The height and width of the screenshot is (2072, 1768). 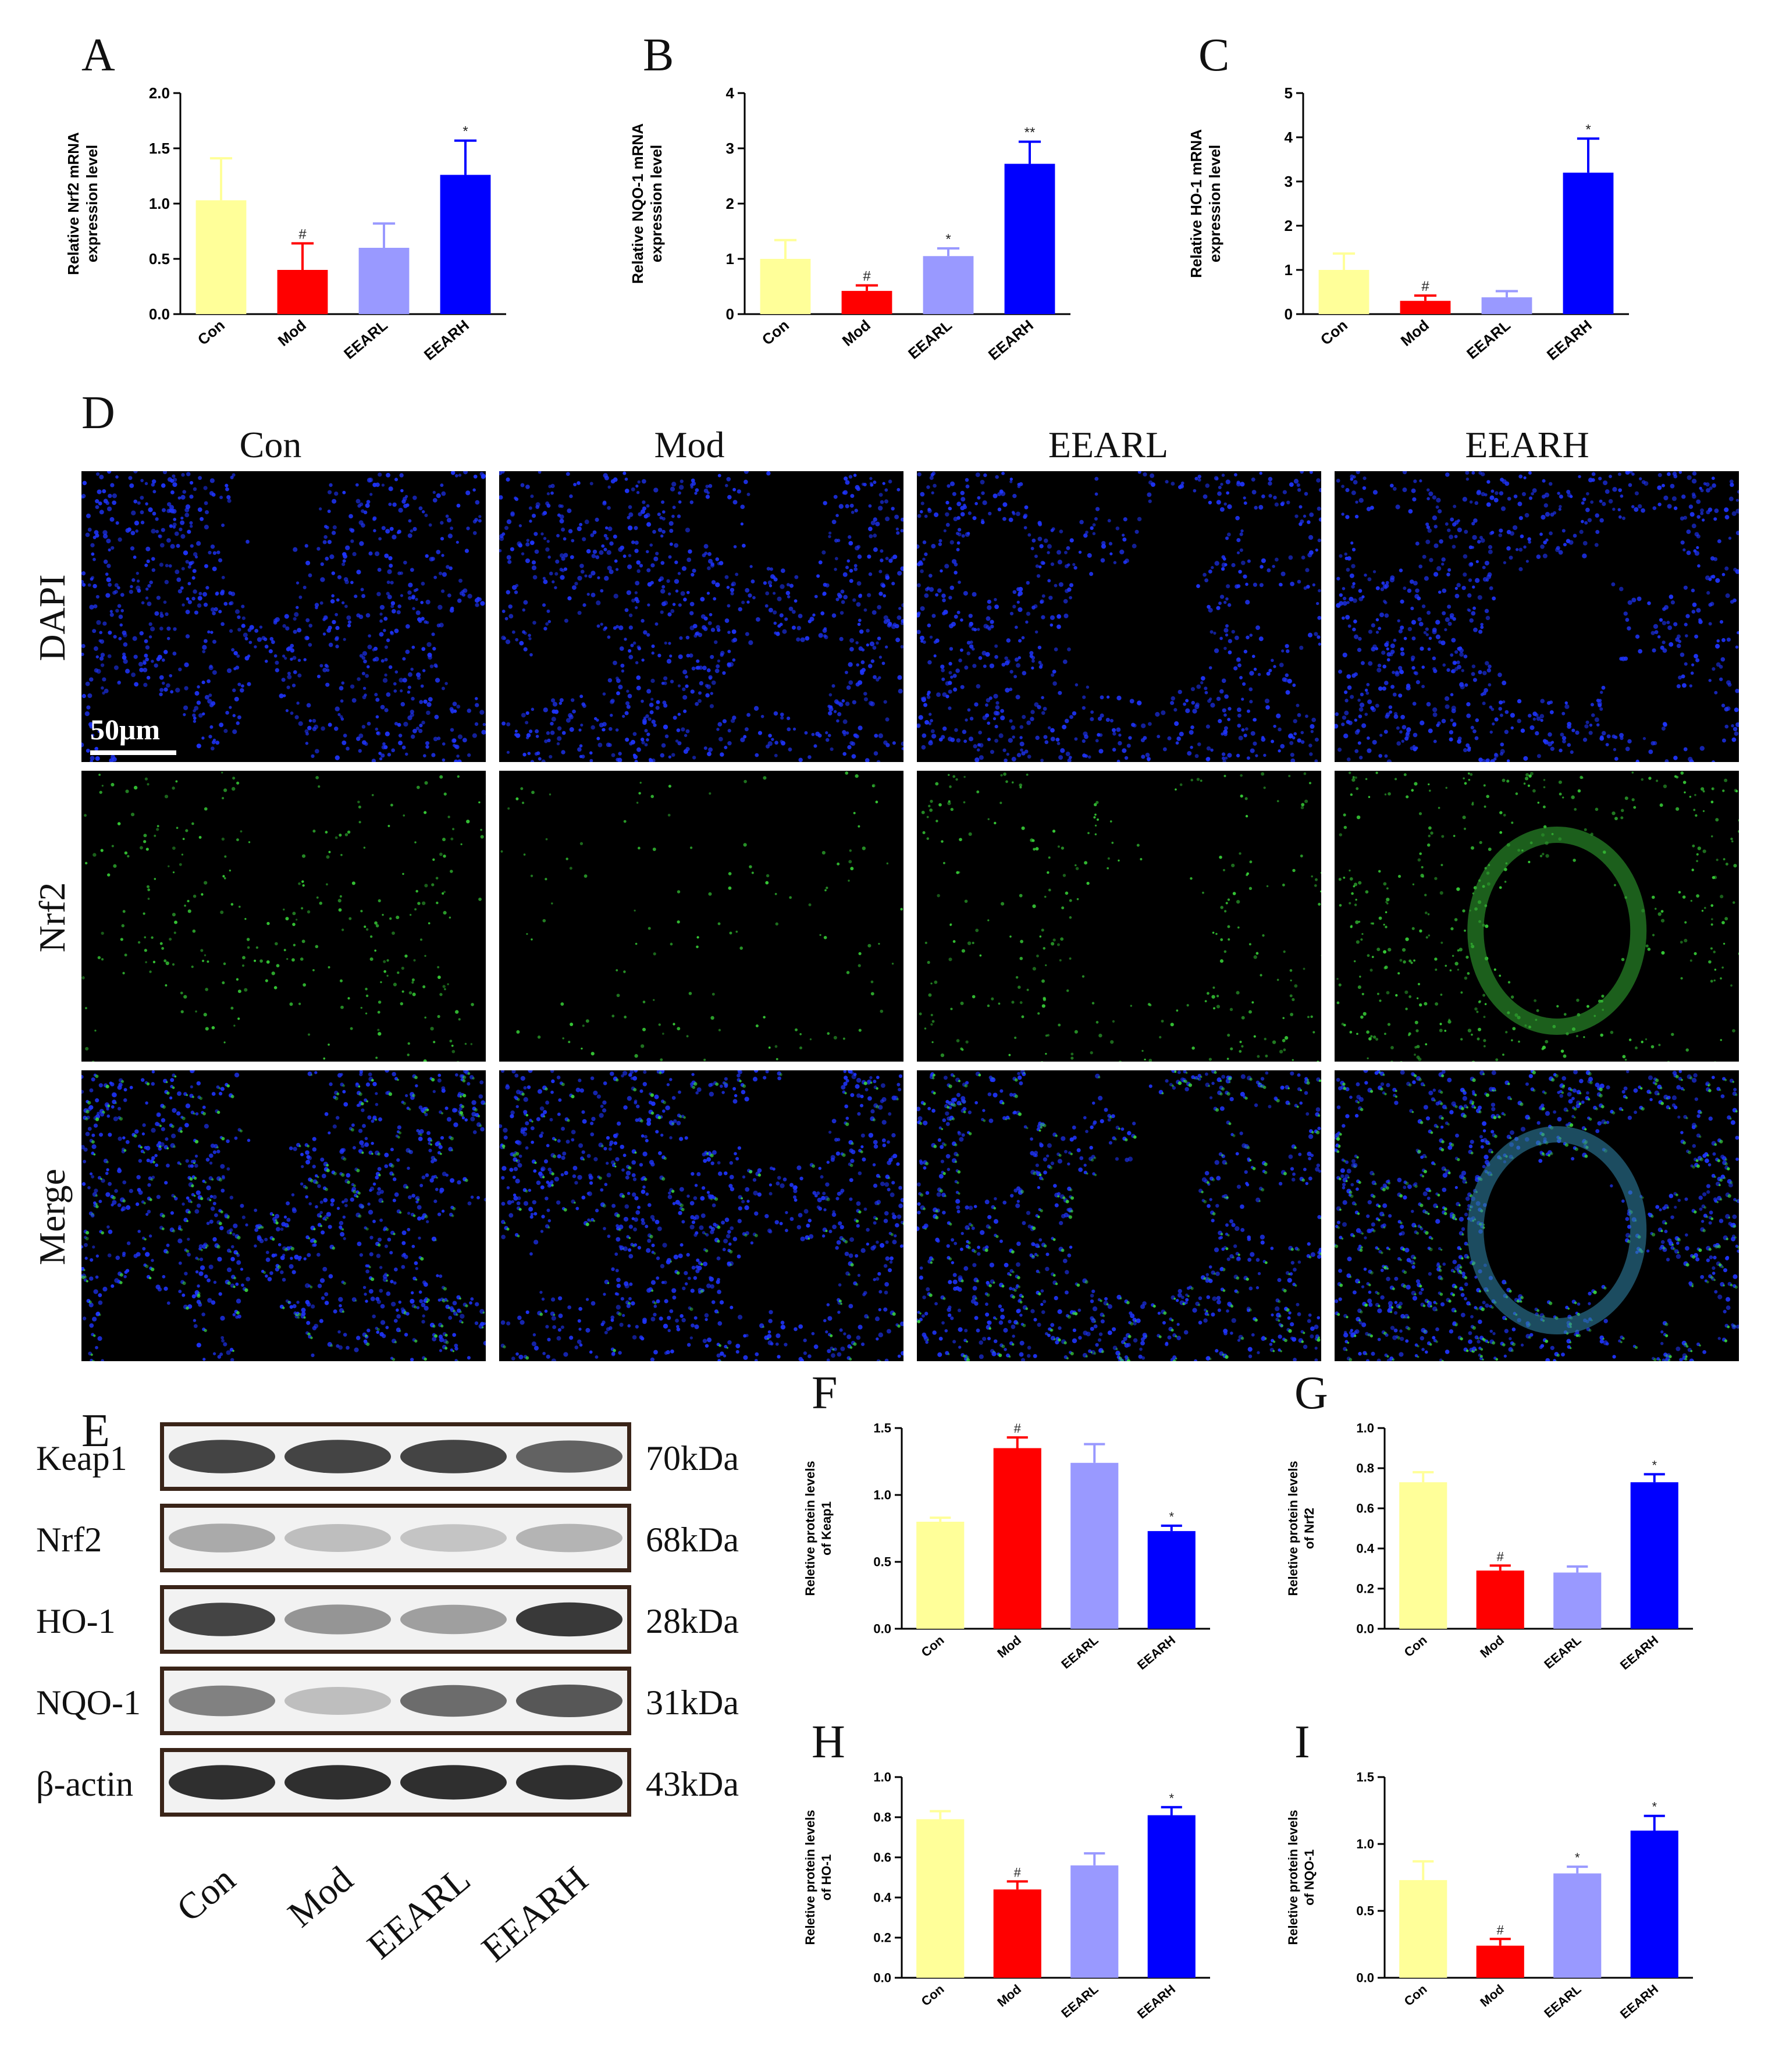 I want to click on y-tick-label: 2, so click(x=730, y=203).